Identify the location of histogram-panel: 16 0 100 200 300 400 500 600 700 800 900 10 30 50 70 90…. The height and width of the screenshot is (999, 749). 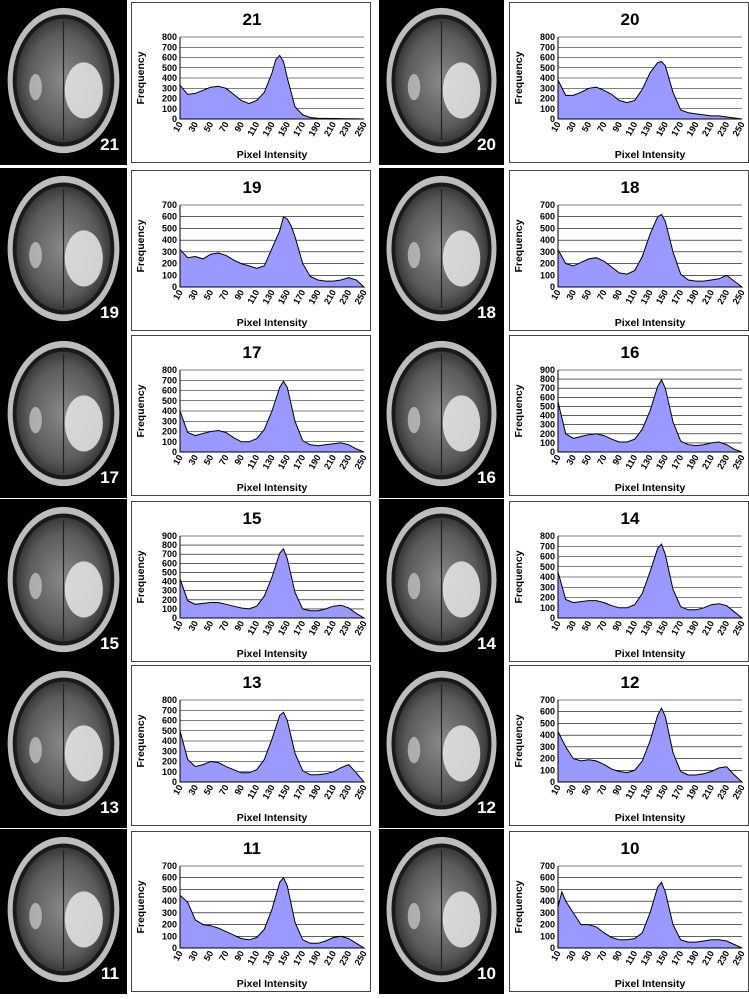
(629, 415).